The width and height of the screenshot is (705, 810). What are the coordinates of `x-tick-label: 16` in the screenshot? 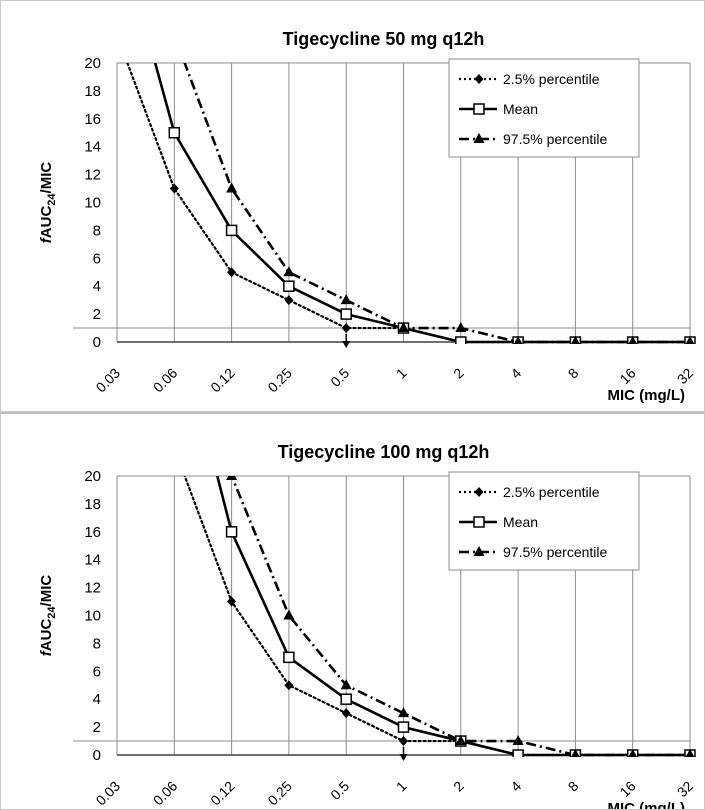 It's located at (627, 376).